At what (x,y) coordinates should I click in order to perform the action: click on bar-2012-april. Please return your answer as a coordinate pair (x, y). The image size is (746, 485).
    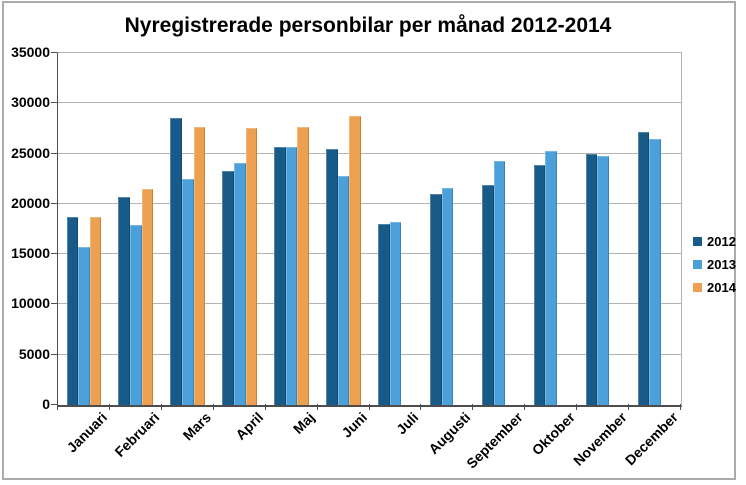
    Looking at the image, I should click on (228, 287).